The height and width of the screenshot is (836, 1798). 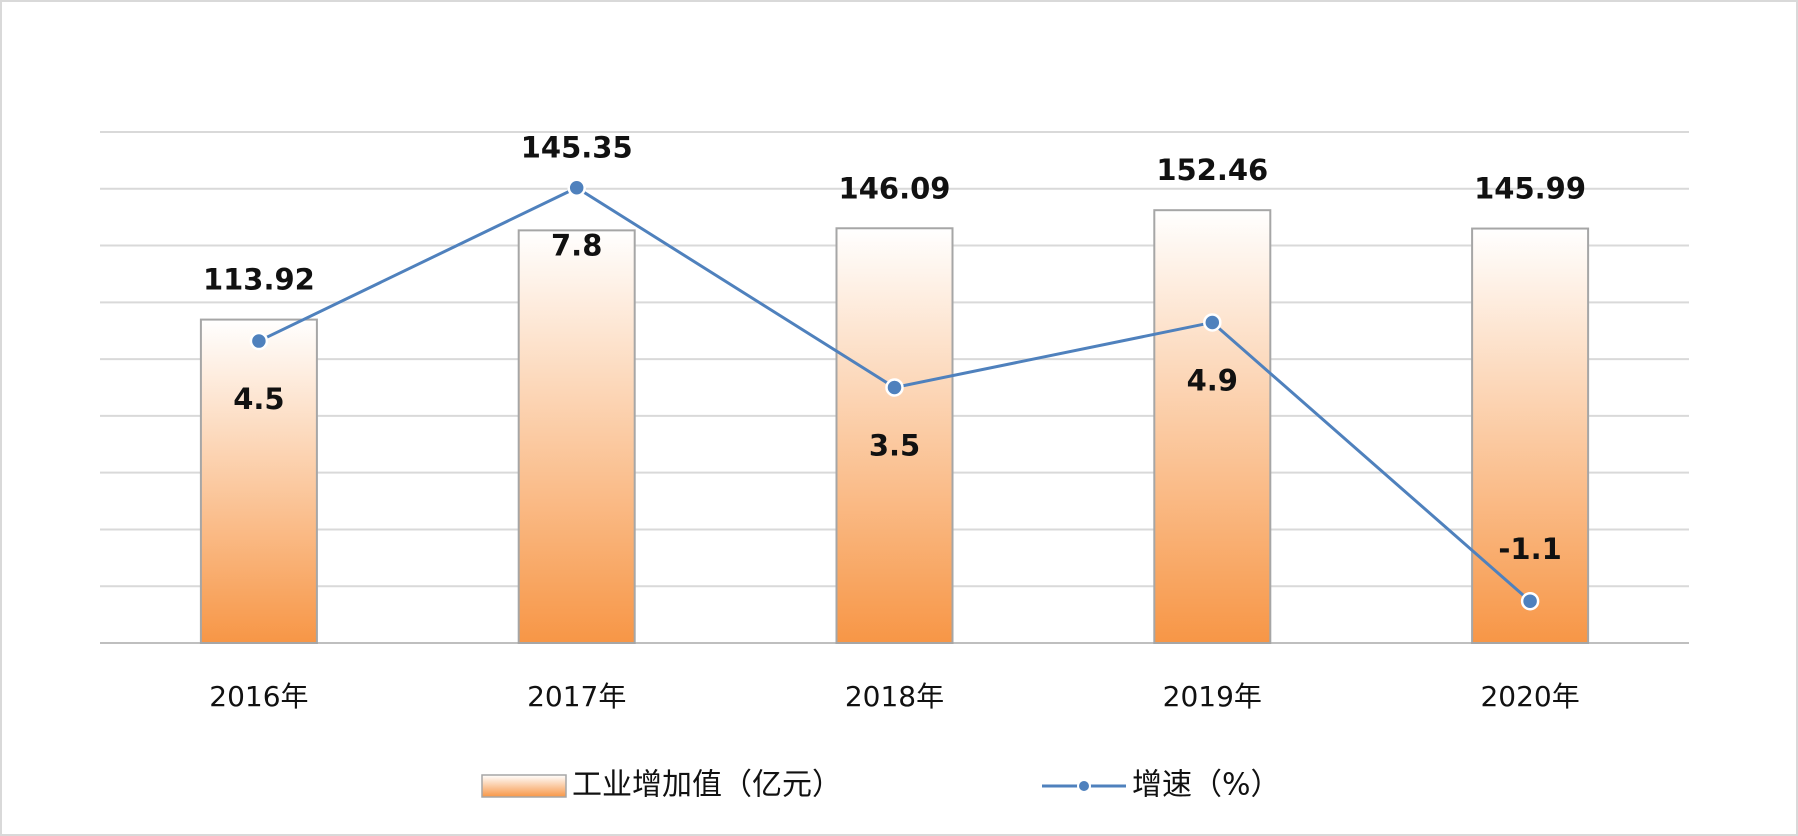 What do you see at coordinates (1529, 696) in the screenshot?
I see `x-tick-label: 2020年` at bounding box center [1529, 696].